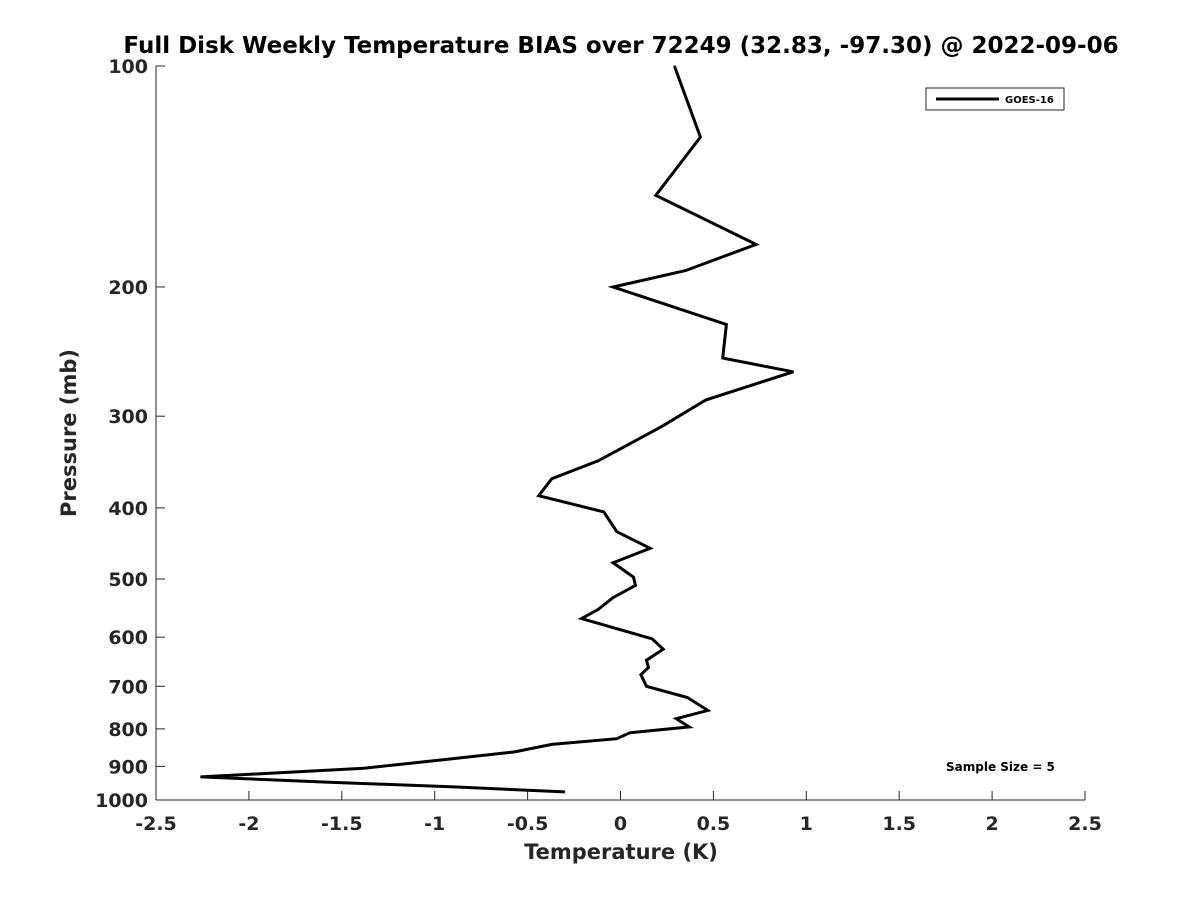 This screenshot has width=1200, height=900. What do you see at coordinates (69, 433) in the screenshot?
I see `y-axis-label: Pressure (mb)` at bounding box center [69, 433].